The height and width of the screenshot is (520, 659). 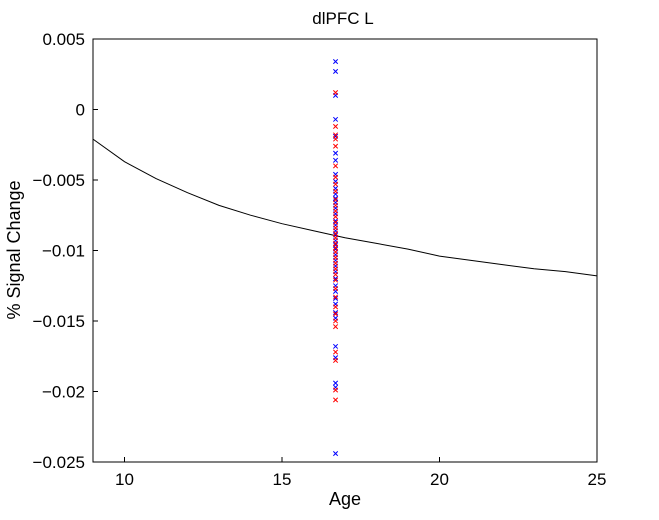 What do you see at coordinates (124, 479) in the screenshot?
I see `x-tick-label: 10` at bounding box center [124, 479].